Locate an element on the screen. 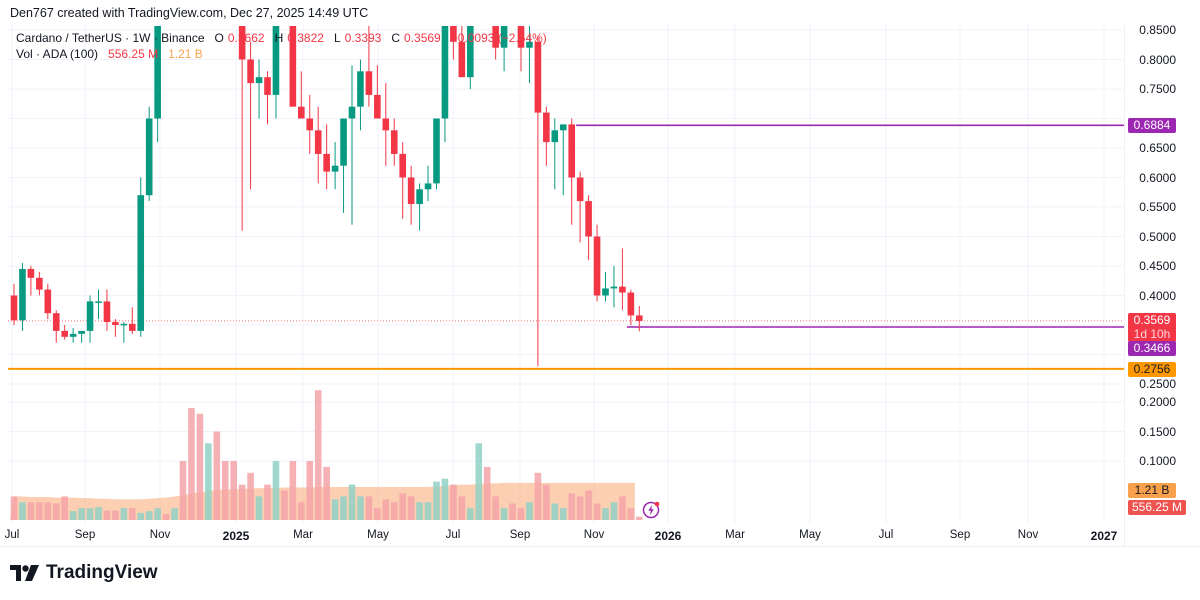  bar-countdown: 1d 10h is located at coordinates (1152, 333).